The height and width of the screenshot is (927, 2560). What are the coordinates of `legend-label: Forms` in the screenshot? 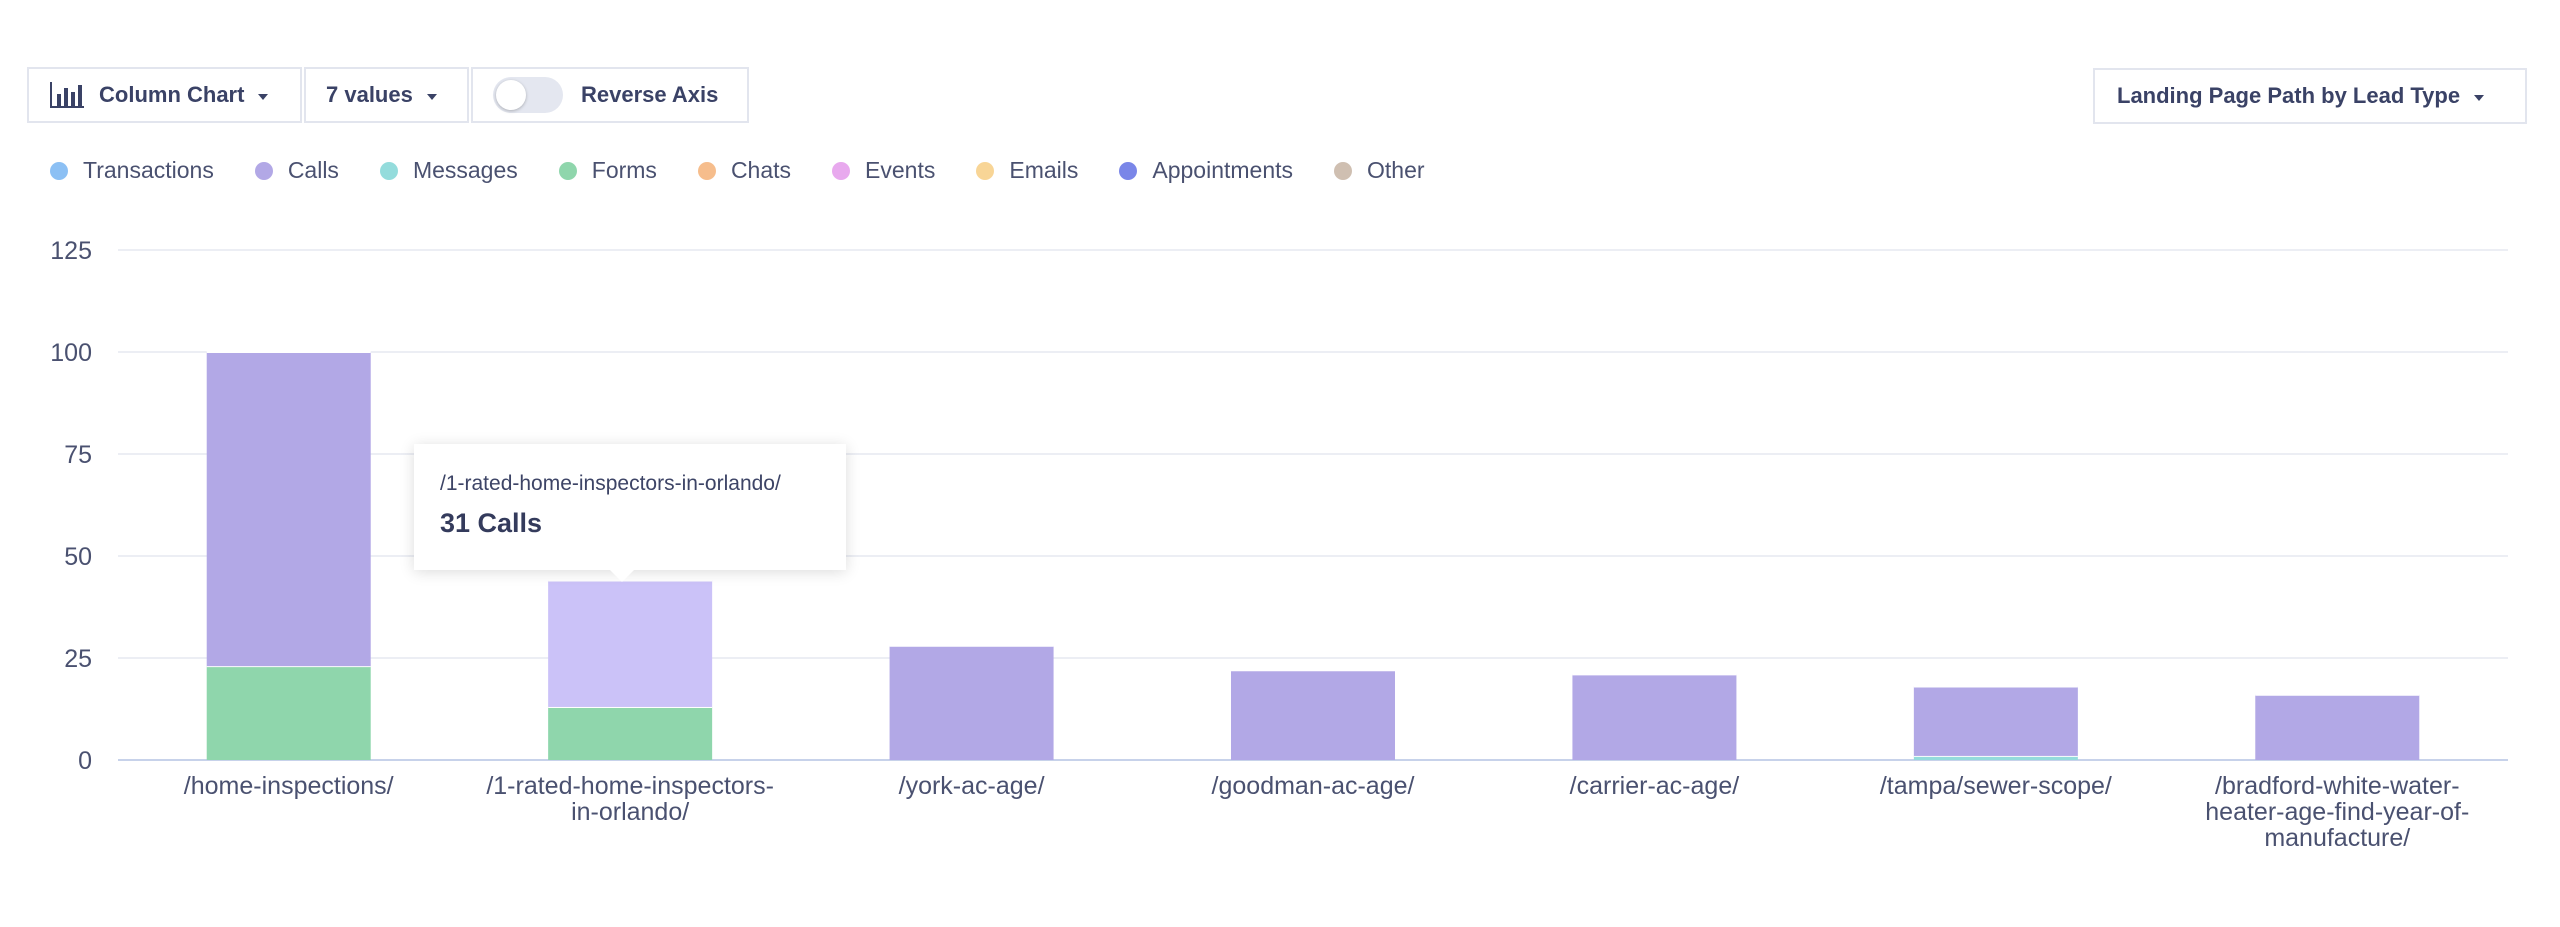 It's located at (624, 170).